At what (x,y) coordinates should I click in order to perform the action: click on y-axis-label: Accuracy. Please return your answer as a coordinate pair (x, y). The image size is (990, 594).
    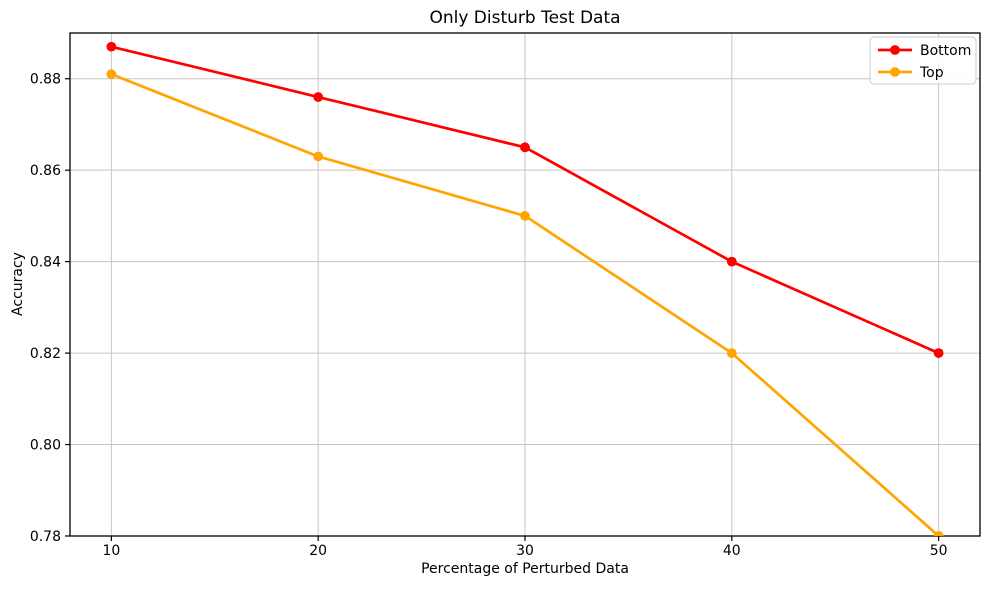
    Looking at the image, I should click on (18, 284).